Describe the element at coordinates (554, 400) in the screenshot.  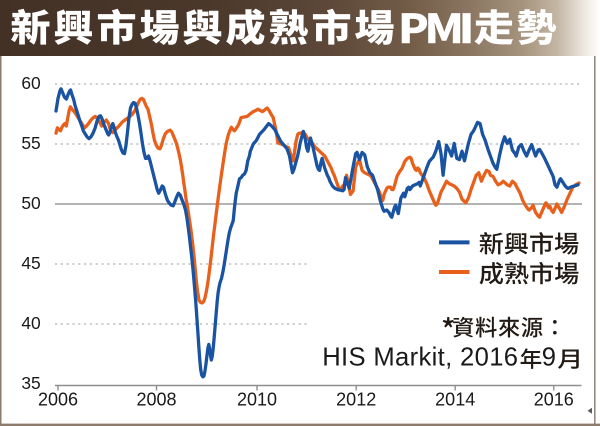
I see `svg-text: 2016` at that location.